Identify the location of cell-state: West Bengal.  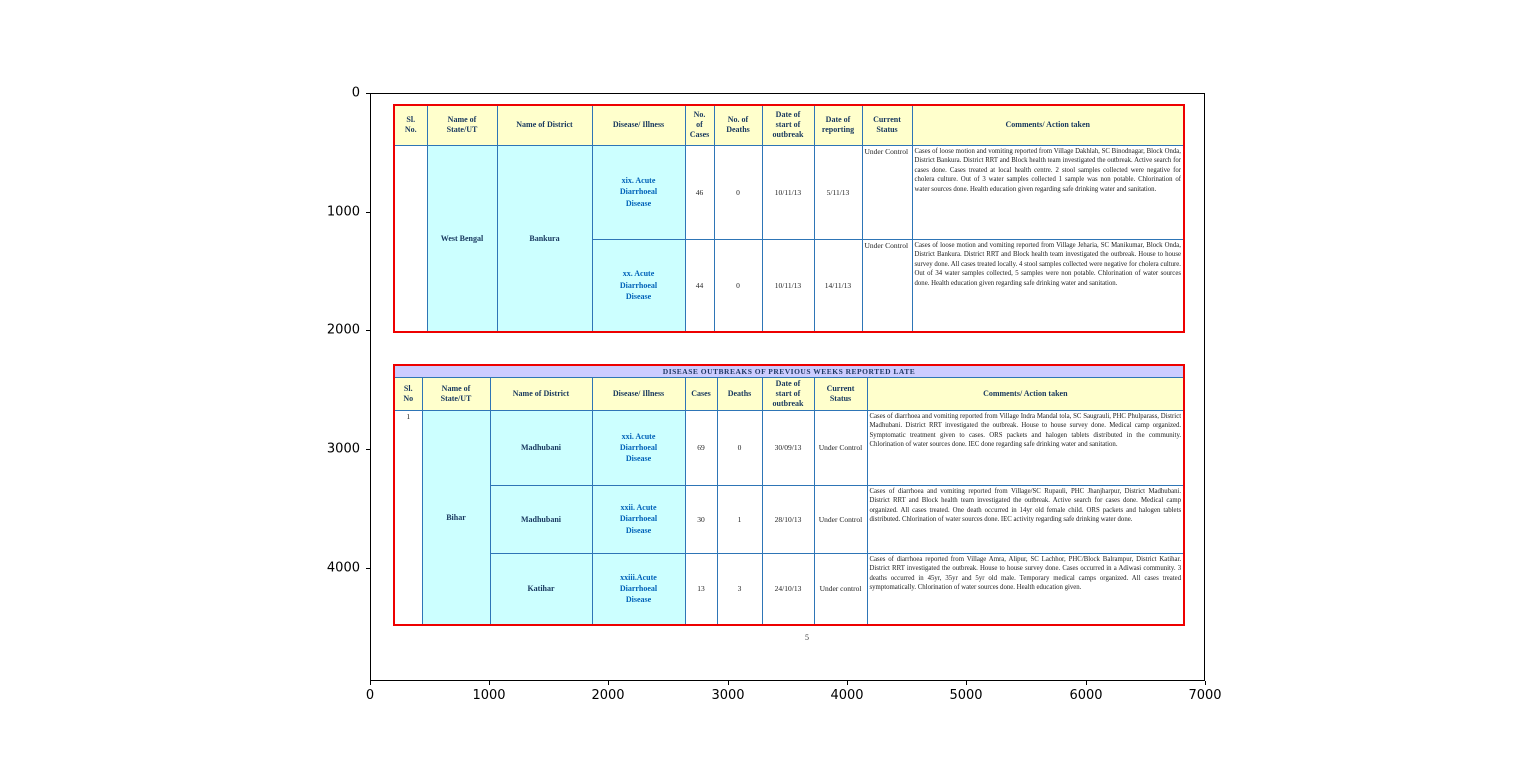
(462, 238).